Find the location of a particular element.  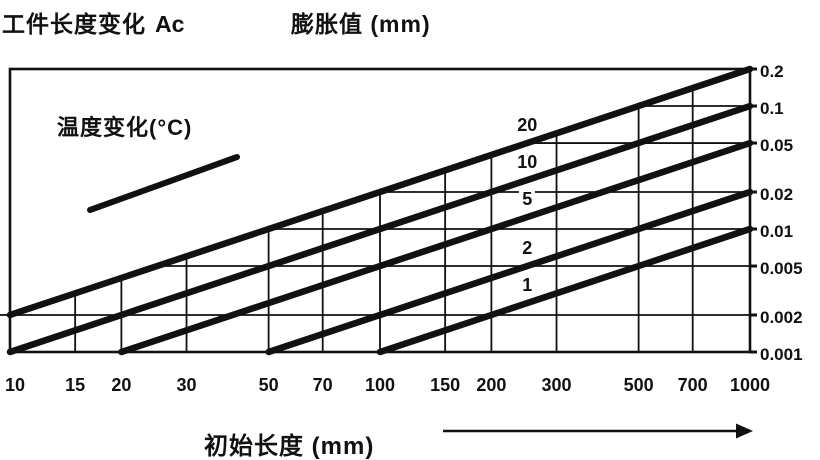

y-tick-label-0.005: 0.005 is located at coordinates (781, 269).